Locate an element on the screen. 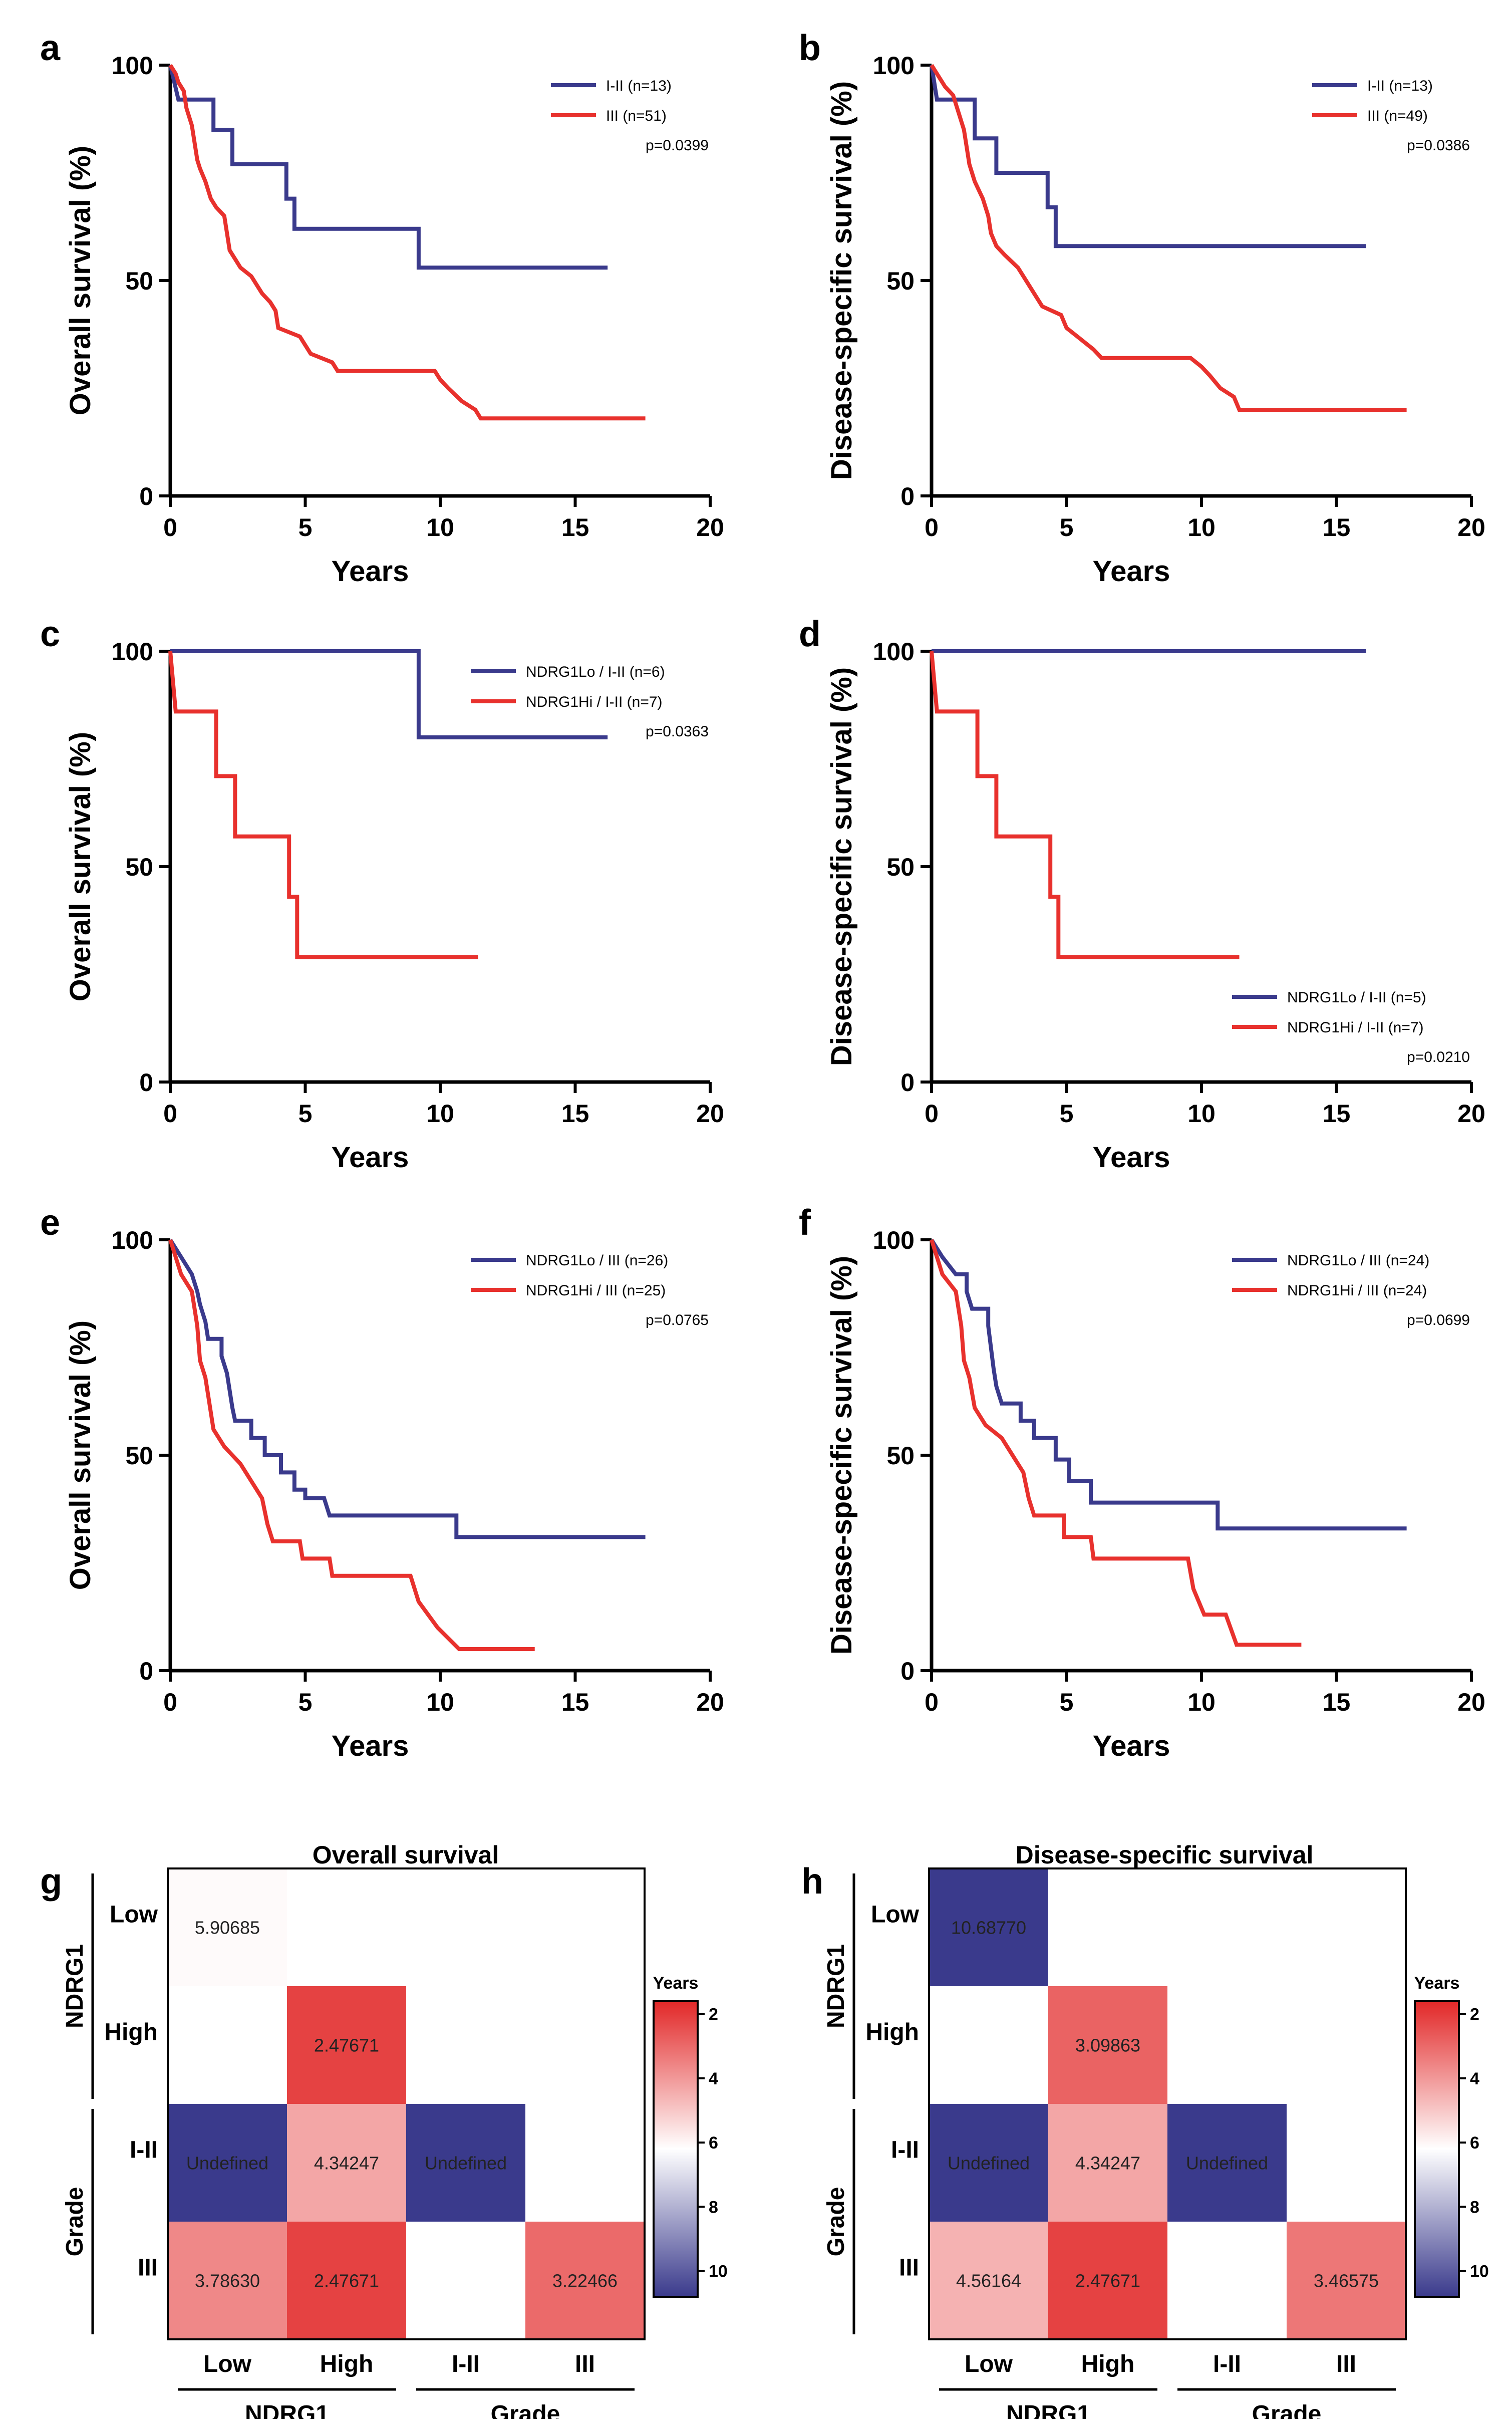  y-axis-title: Overall survival (%) is located at coordinates (81, 280).